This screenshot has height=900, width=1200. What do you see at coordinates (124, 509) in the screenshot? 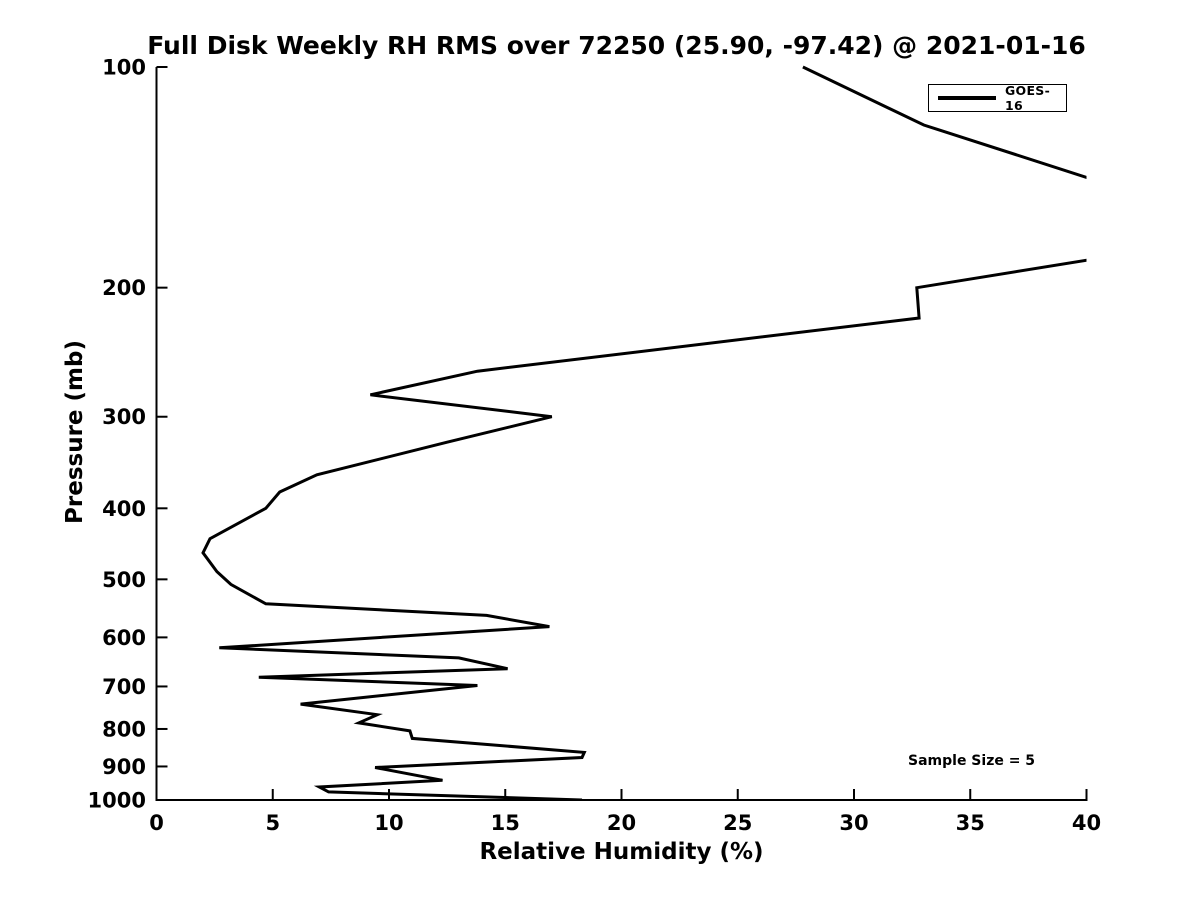
I see `y-tick-label-400: 400` at bounding box center [124, 509].